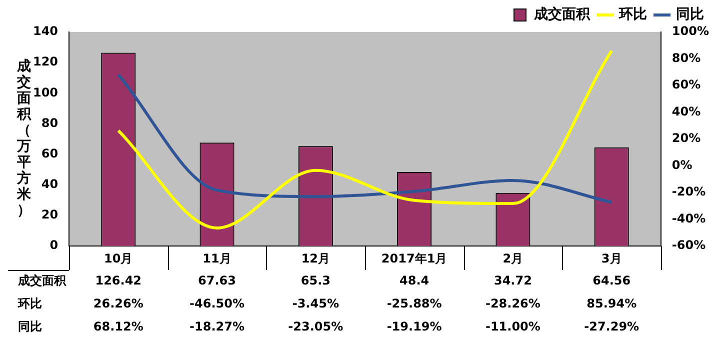  What do you see at coordinates (691, 31) in the screenshot?
I see `y2-tick-label: 100%` at bounding box center [691, 31].